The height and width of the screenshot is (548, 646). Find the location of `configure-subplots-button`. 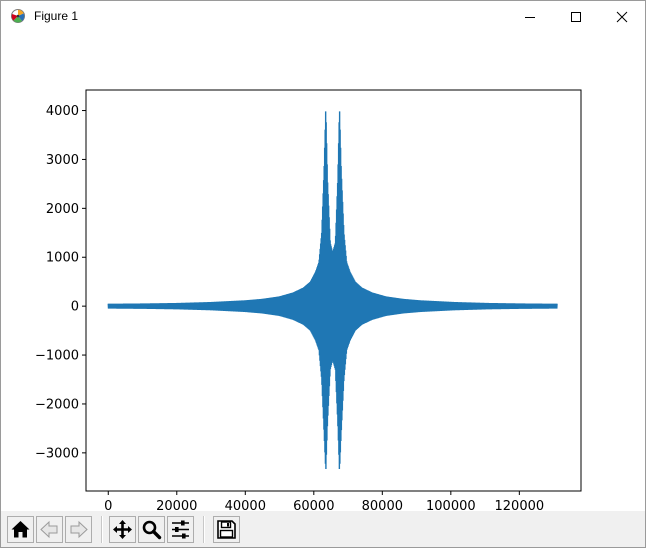

configure-subplots-button is located at coordinates (180, 529).